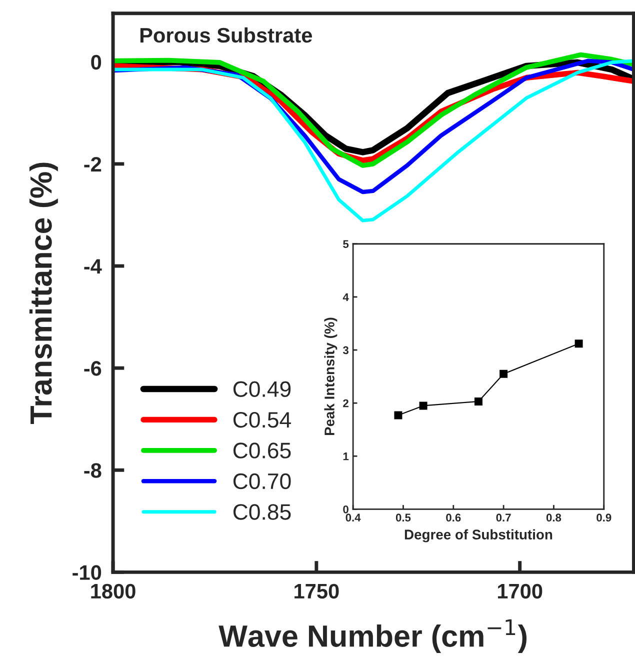  What do you see at coordinates (345, 403) in the screenshot?
I see `y-tick-label: 2` at bounding box center [345, 403].